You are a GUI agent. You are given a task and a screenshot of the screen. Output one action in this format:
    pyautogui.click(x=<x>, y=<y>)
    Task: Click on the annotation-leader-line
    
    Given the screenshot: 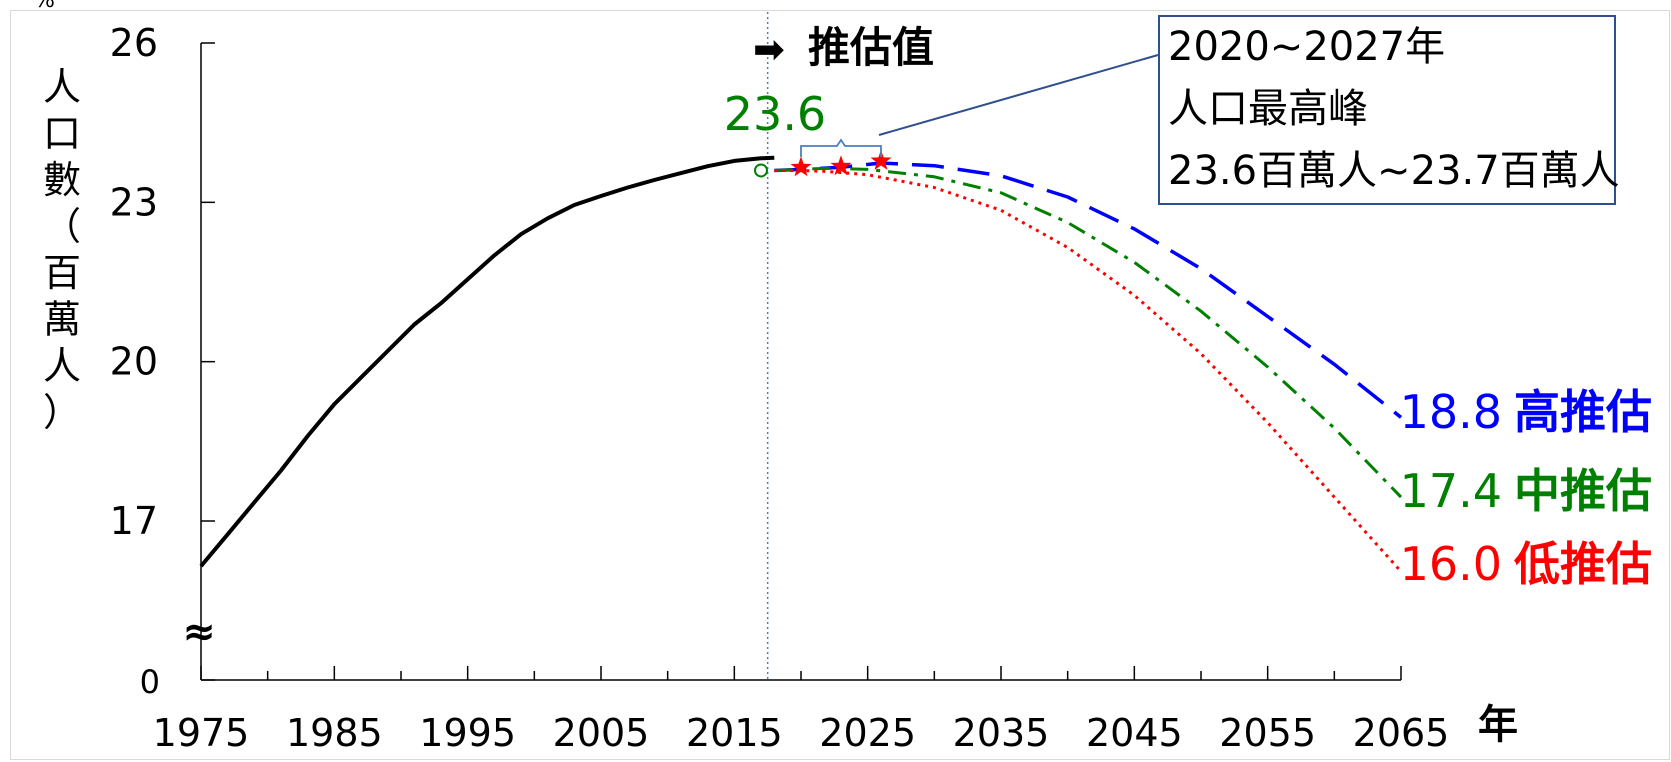 What is the action you would take?
    pyautogui.click(x=1018, y=95)
    